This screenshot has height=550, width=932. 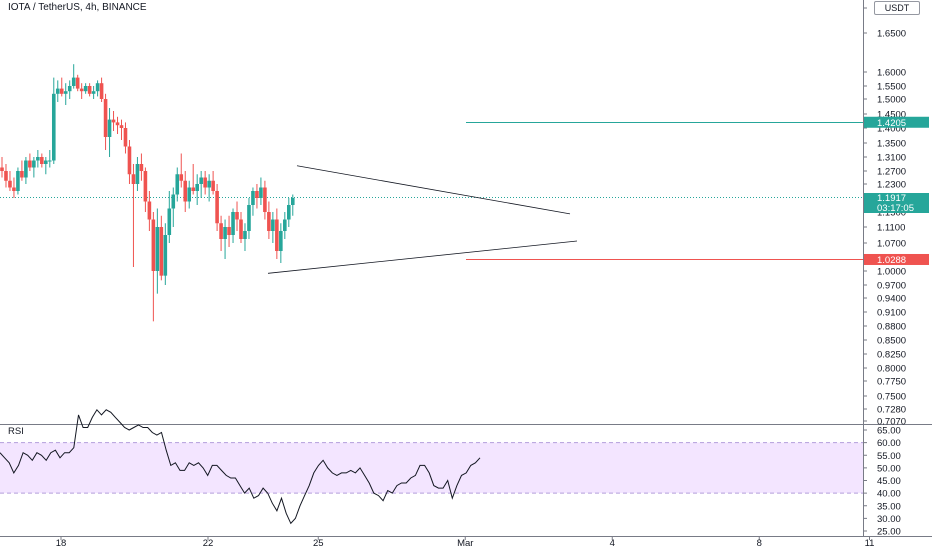 What do you see at coordinates (891, 260) in the screenshot?
I see `price-axis-label: 1.0288` at bounding box center [891, 260].